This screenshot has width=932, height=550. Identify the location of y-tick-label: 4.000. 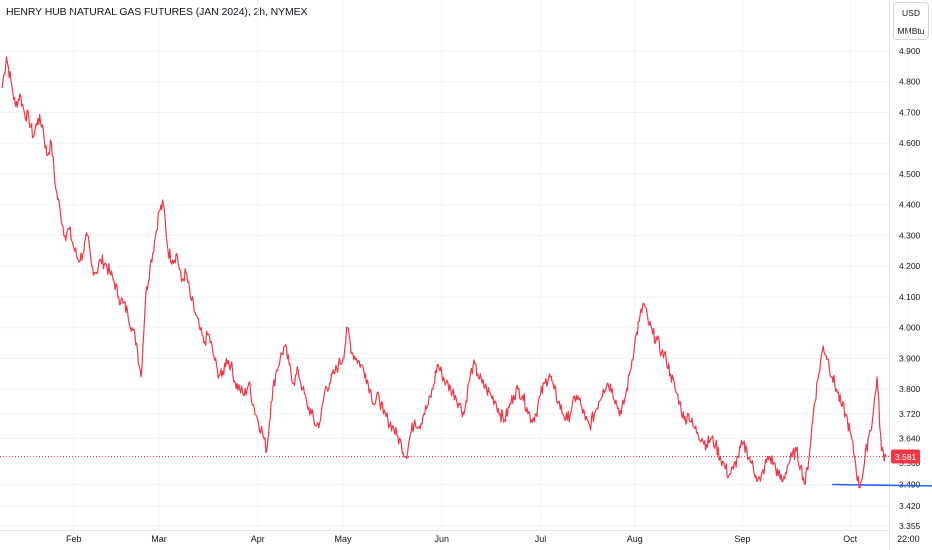
(910, 328).